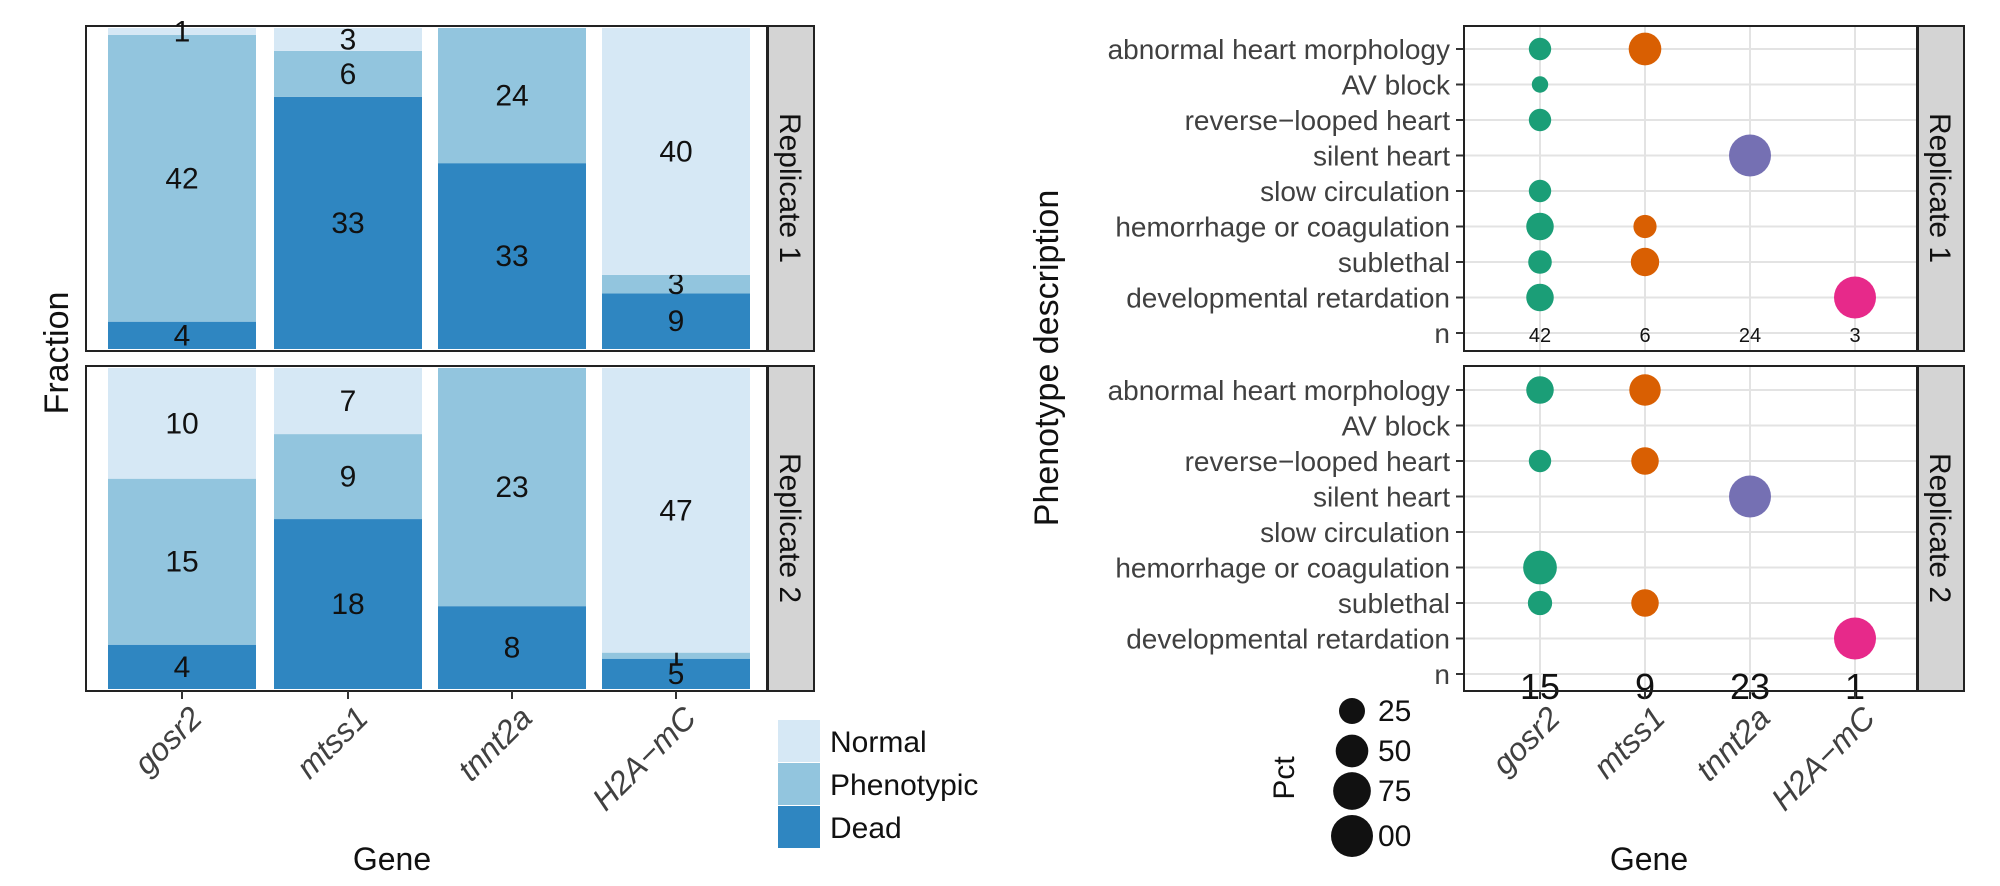 Image resolution: width=2000 pixels, height=886 pixels. I want to click on legend-label-normal: Normal, so click(878, 742).